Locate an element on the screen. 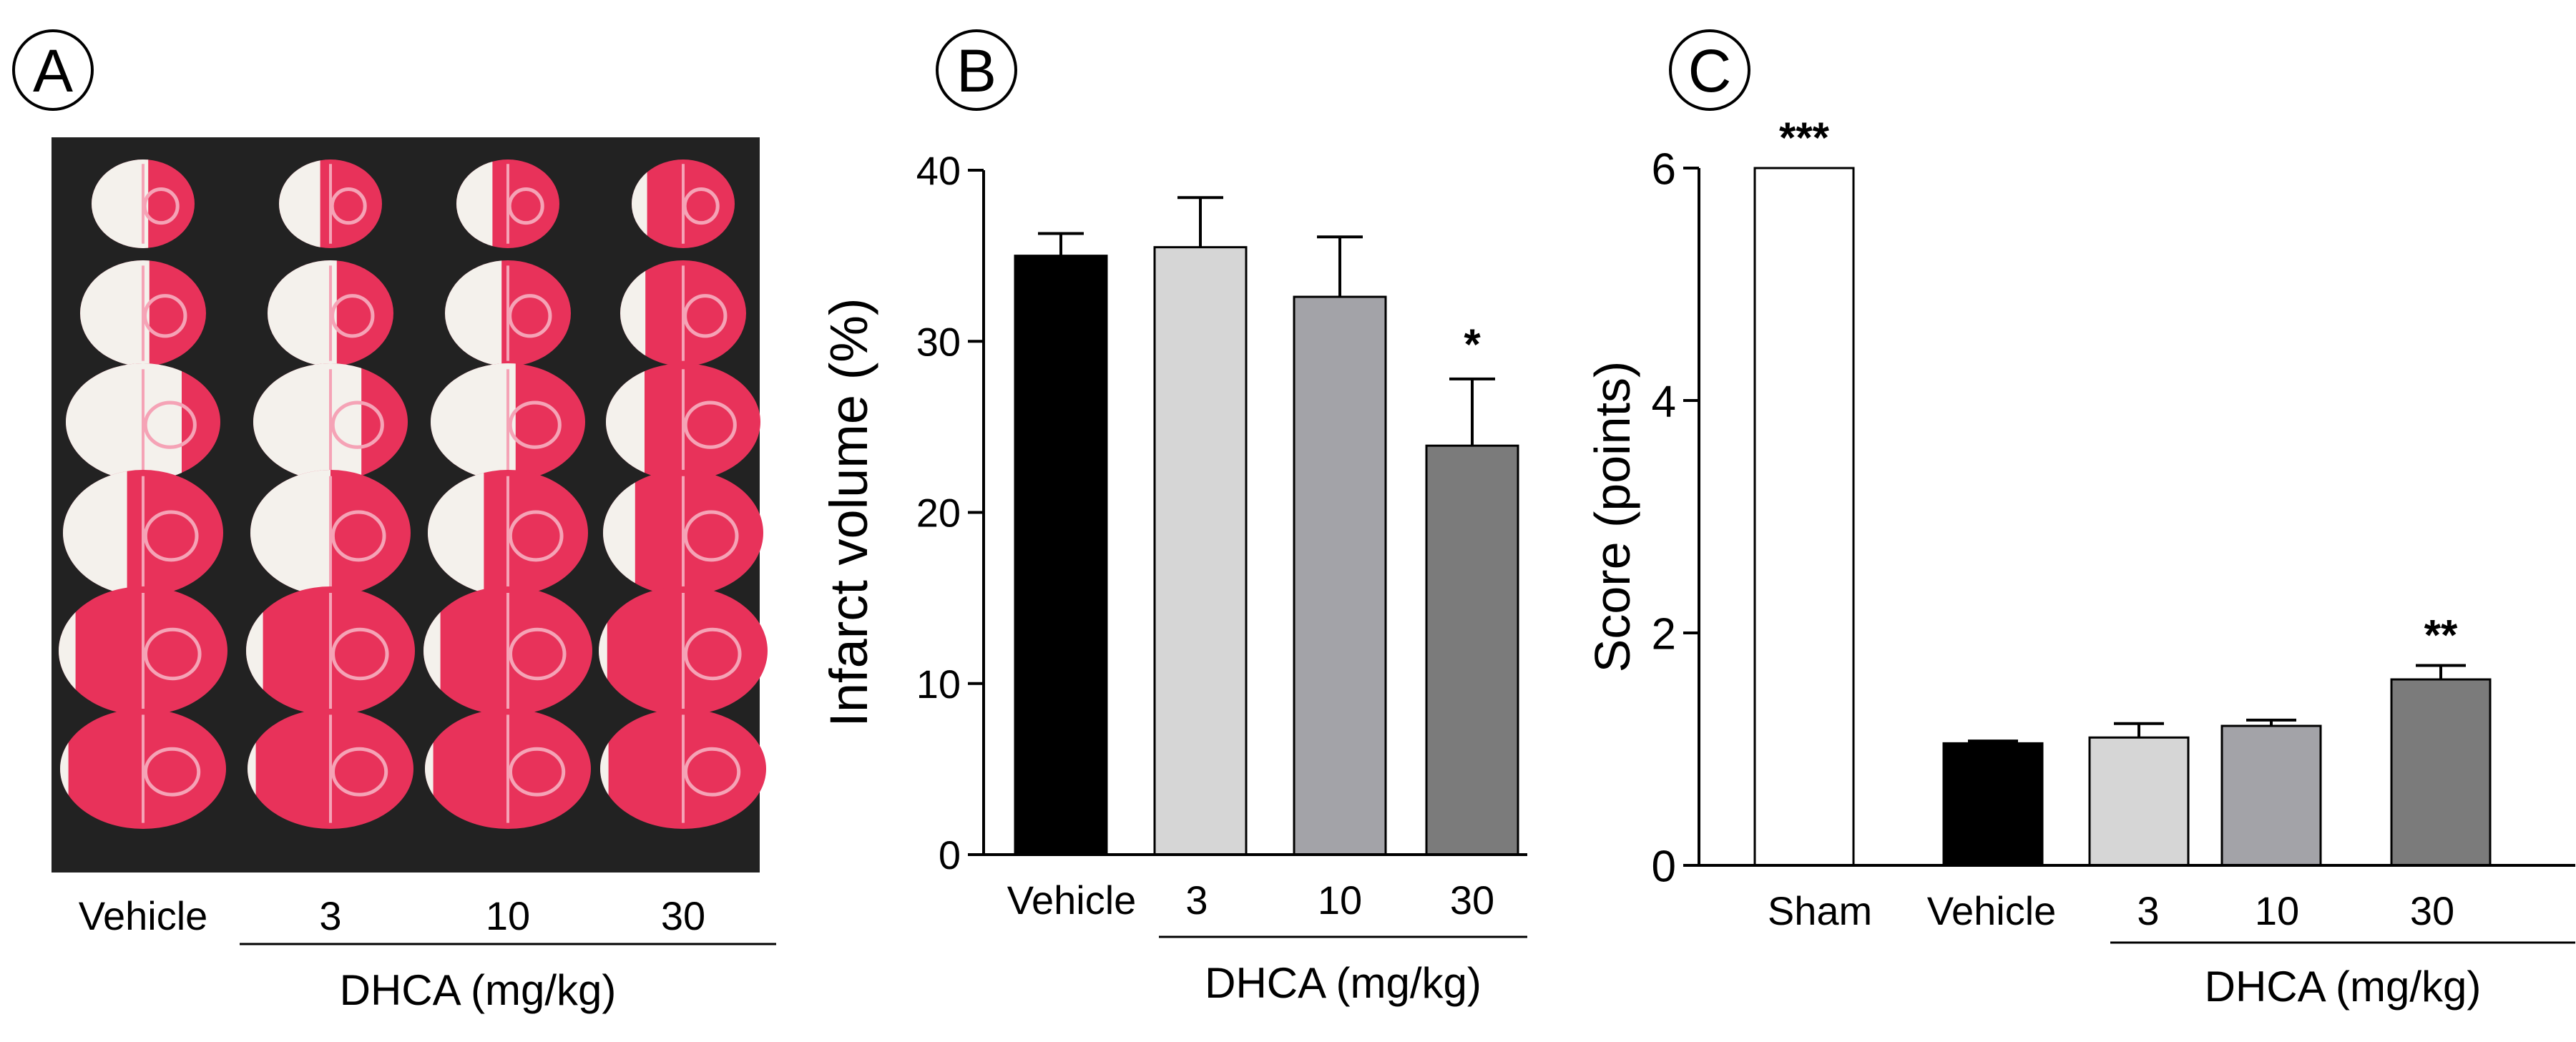 The width and height of the screenshot is (2576, 1042). y-tick-label: 10 is located at coordinates (938, 684).